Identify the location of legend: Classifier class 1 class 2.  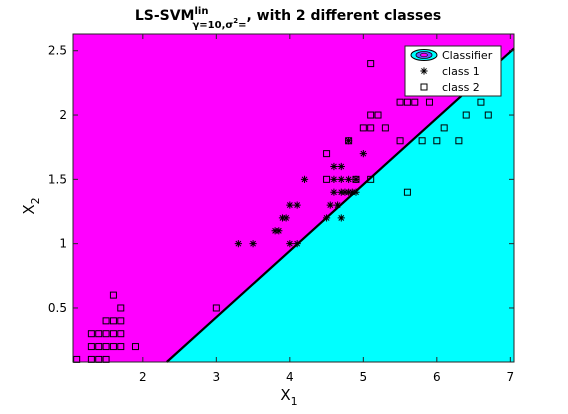
(453, 71).